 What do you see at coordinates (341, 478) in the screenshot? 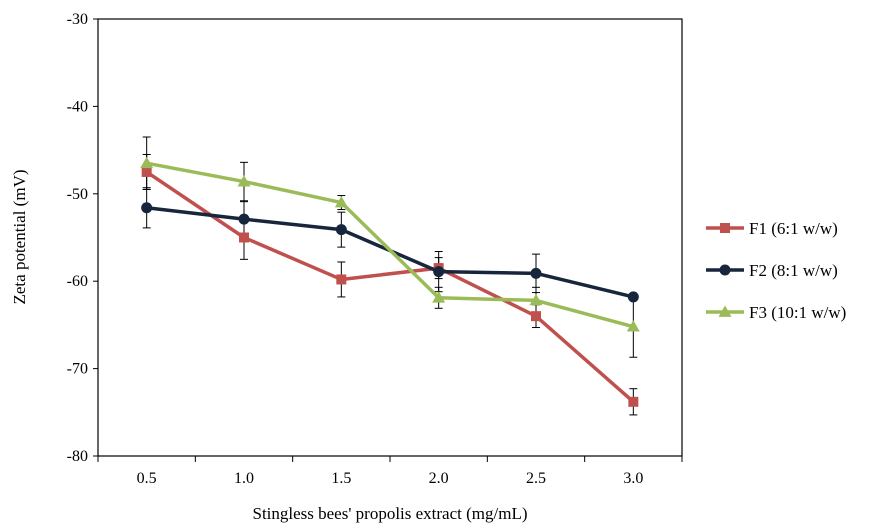
I see `x-tick-label: 1.5` at bounding box center [341, 478].